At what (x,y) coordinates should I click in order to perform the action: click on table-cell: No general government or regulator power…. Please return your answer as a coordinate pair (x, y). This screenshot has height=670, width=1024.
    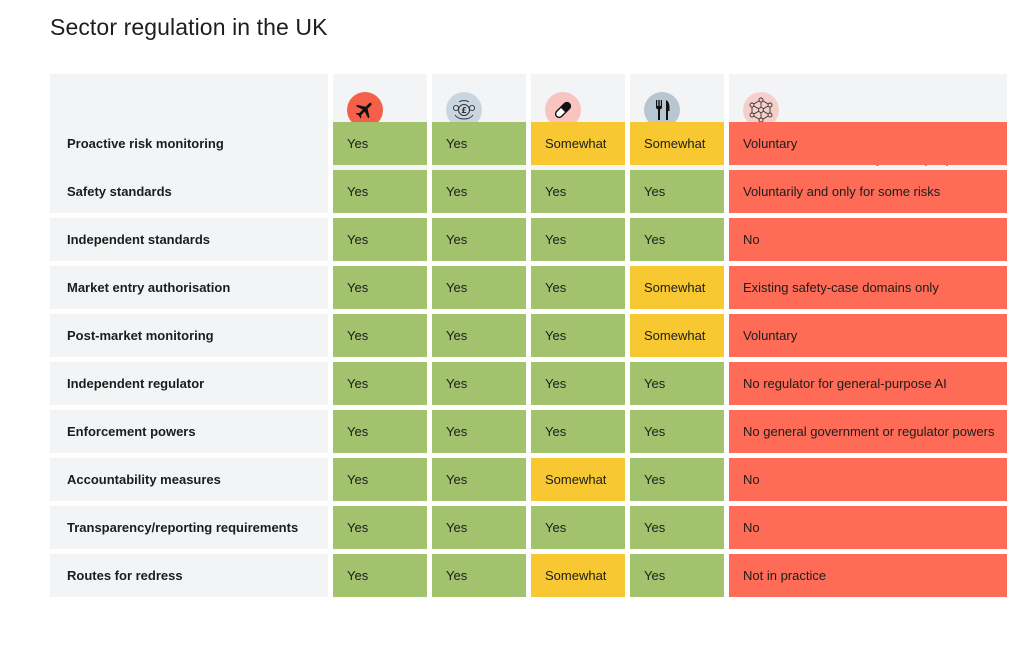
    Looking at the image, I should click on (868, 431).